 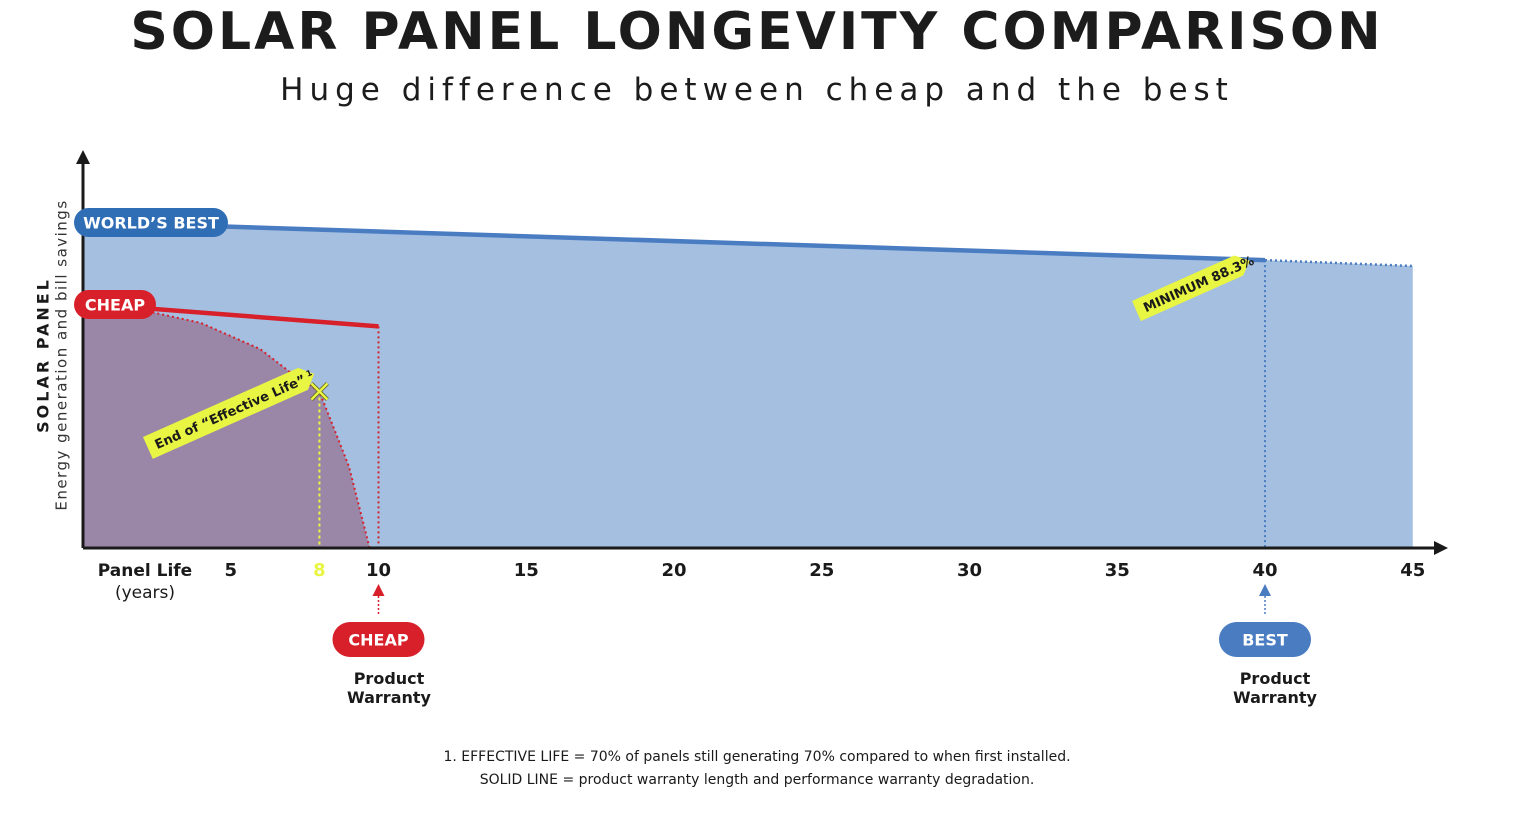 I want to click on x-tick-label: 10, so click(x=378, y=570).